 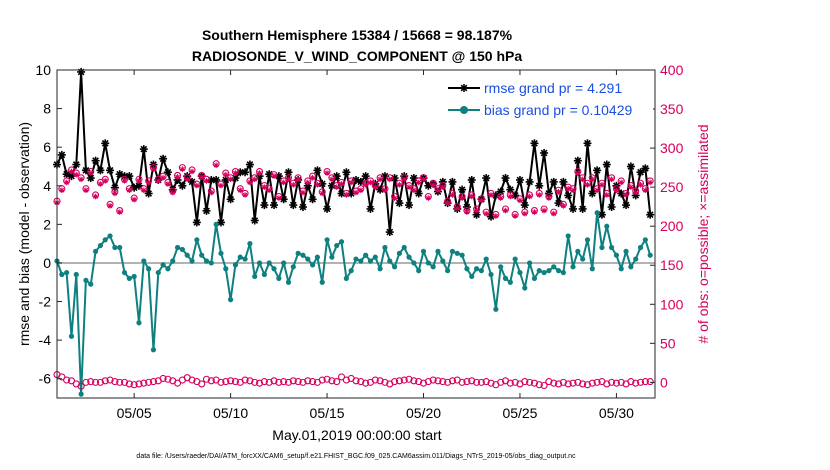 What do you see at coordinates (664, 382) in the screenshot?
I see `right-tick-label: 0` at bounding box center [664, 382].